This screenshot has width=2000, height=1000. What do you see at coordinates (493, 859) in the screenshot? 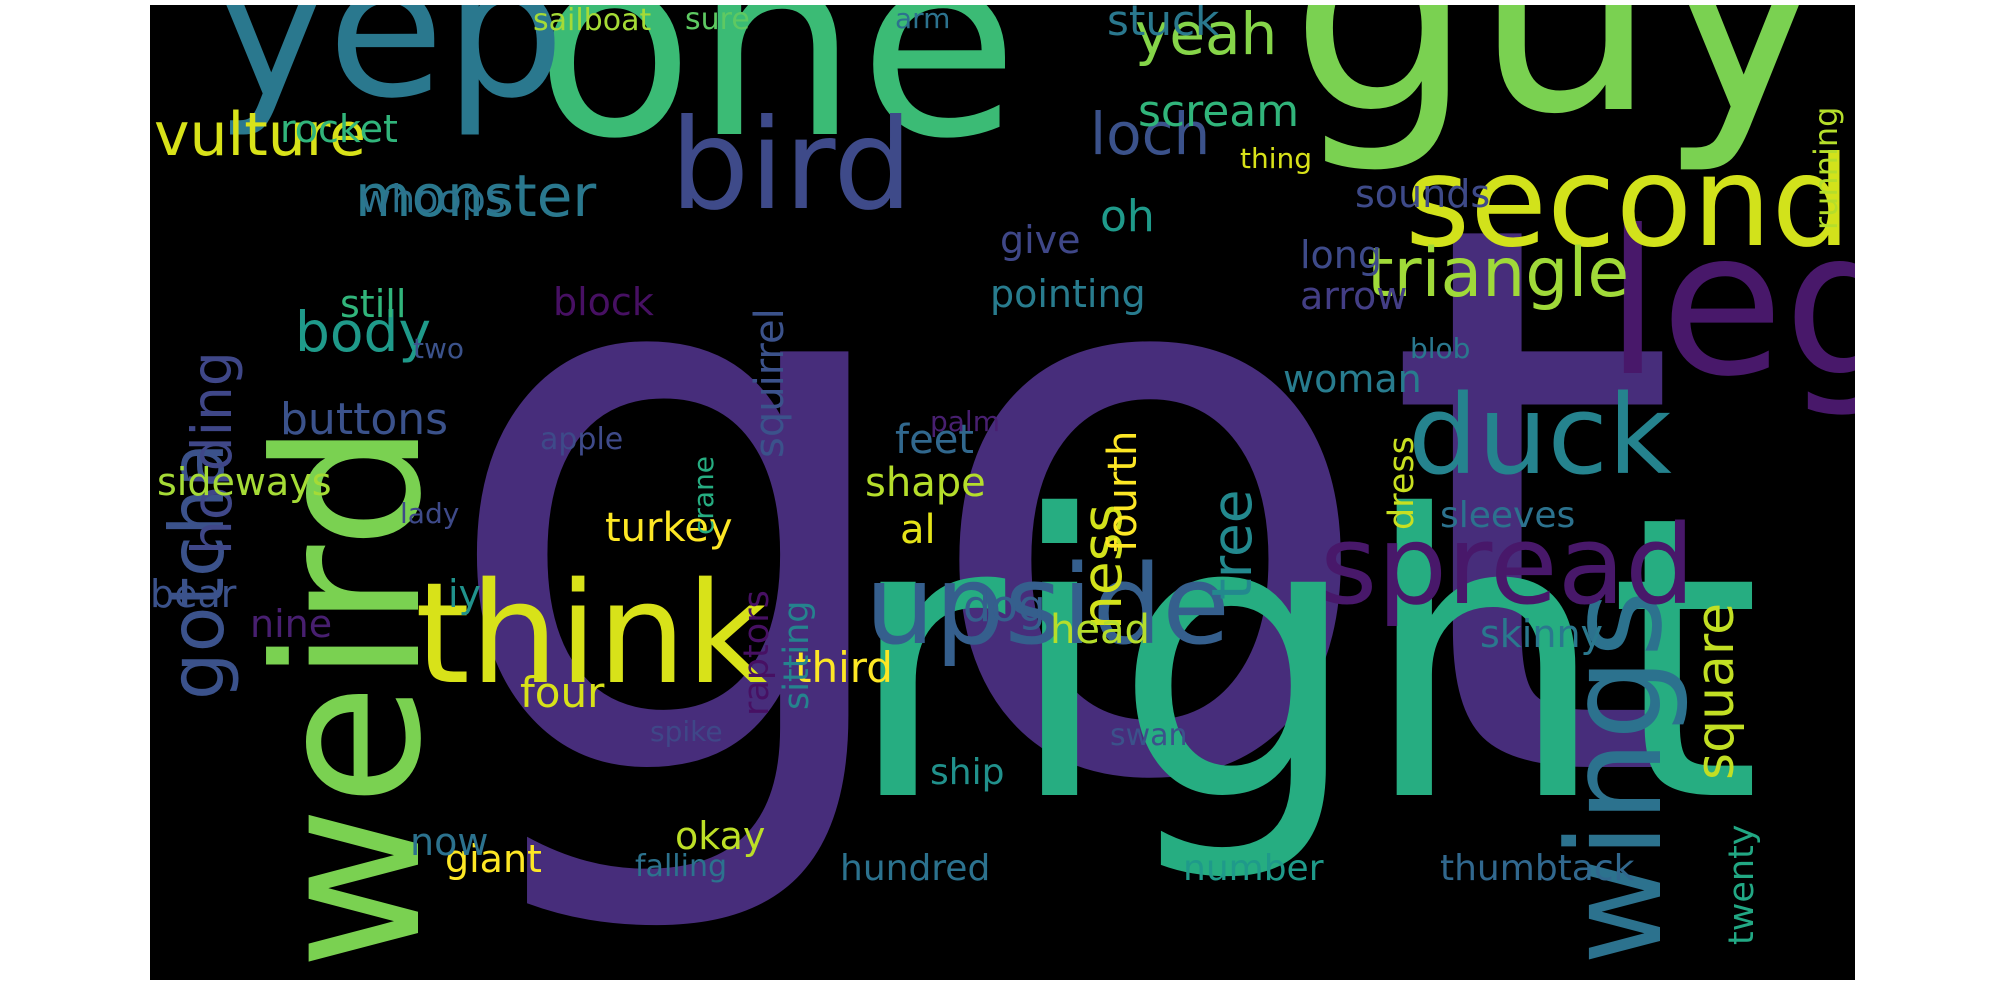
I see `word: giant` at bounding box center [493, 859].